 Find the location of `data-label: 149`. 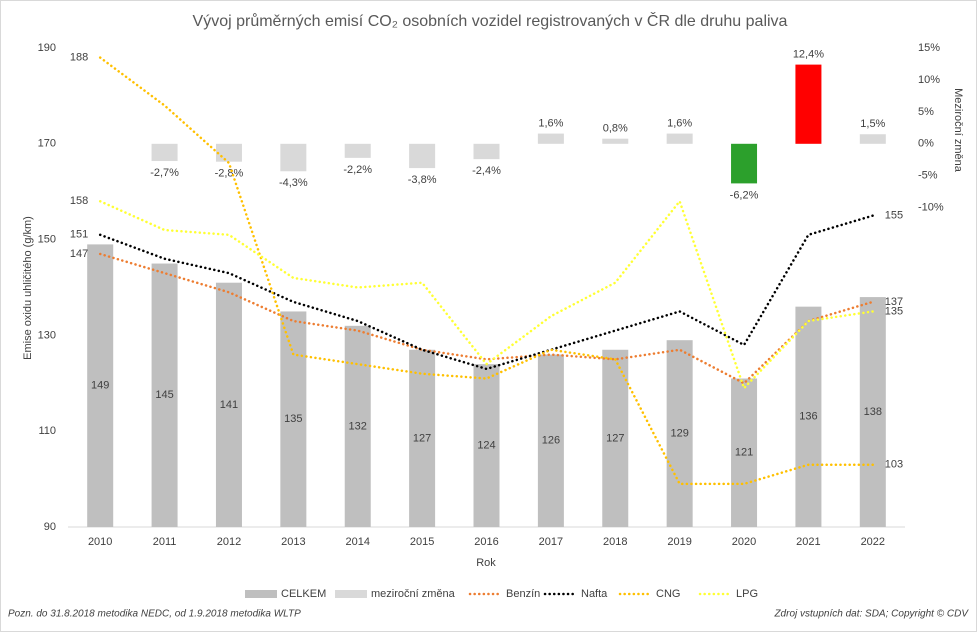

data-label: 149 is located at coordinates (100, 386).